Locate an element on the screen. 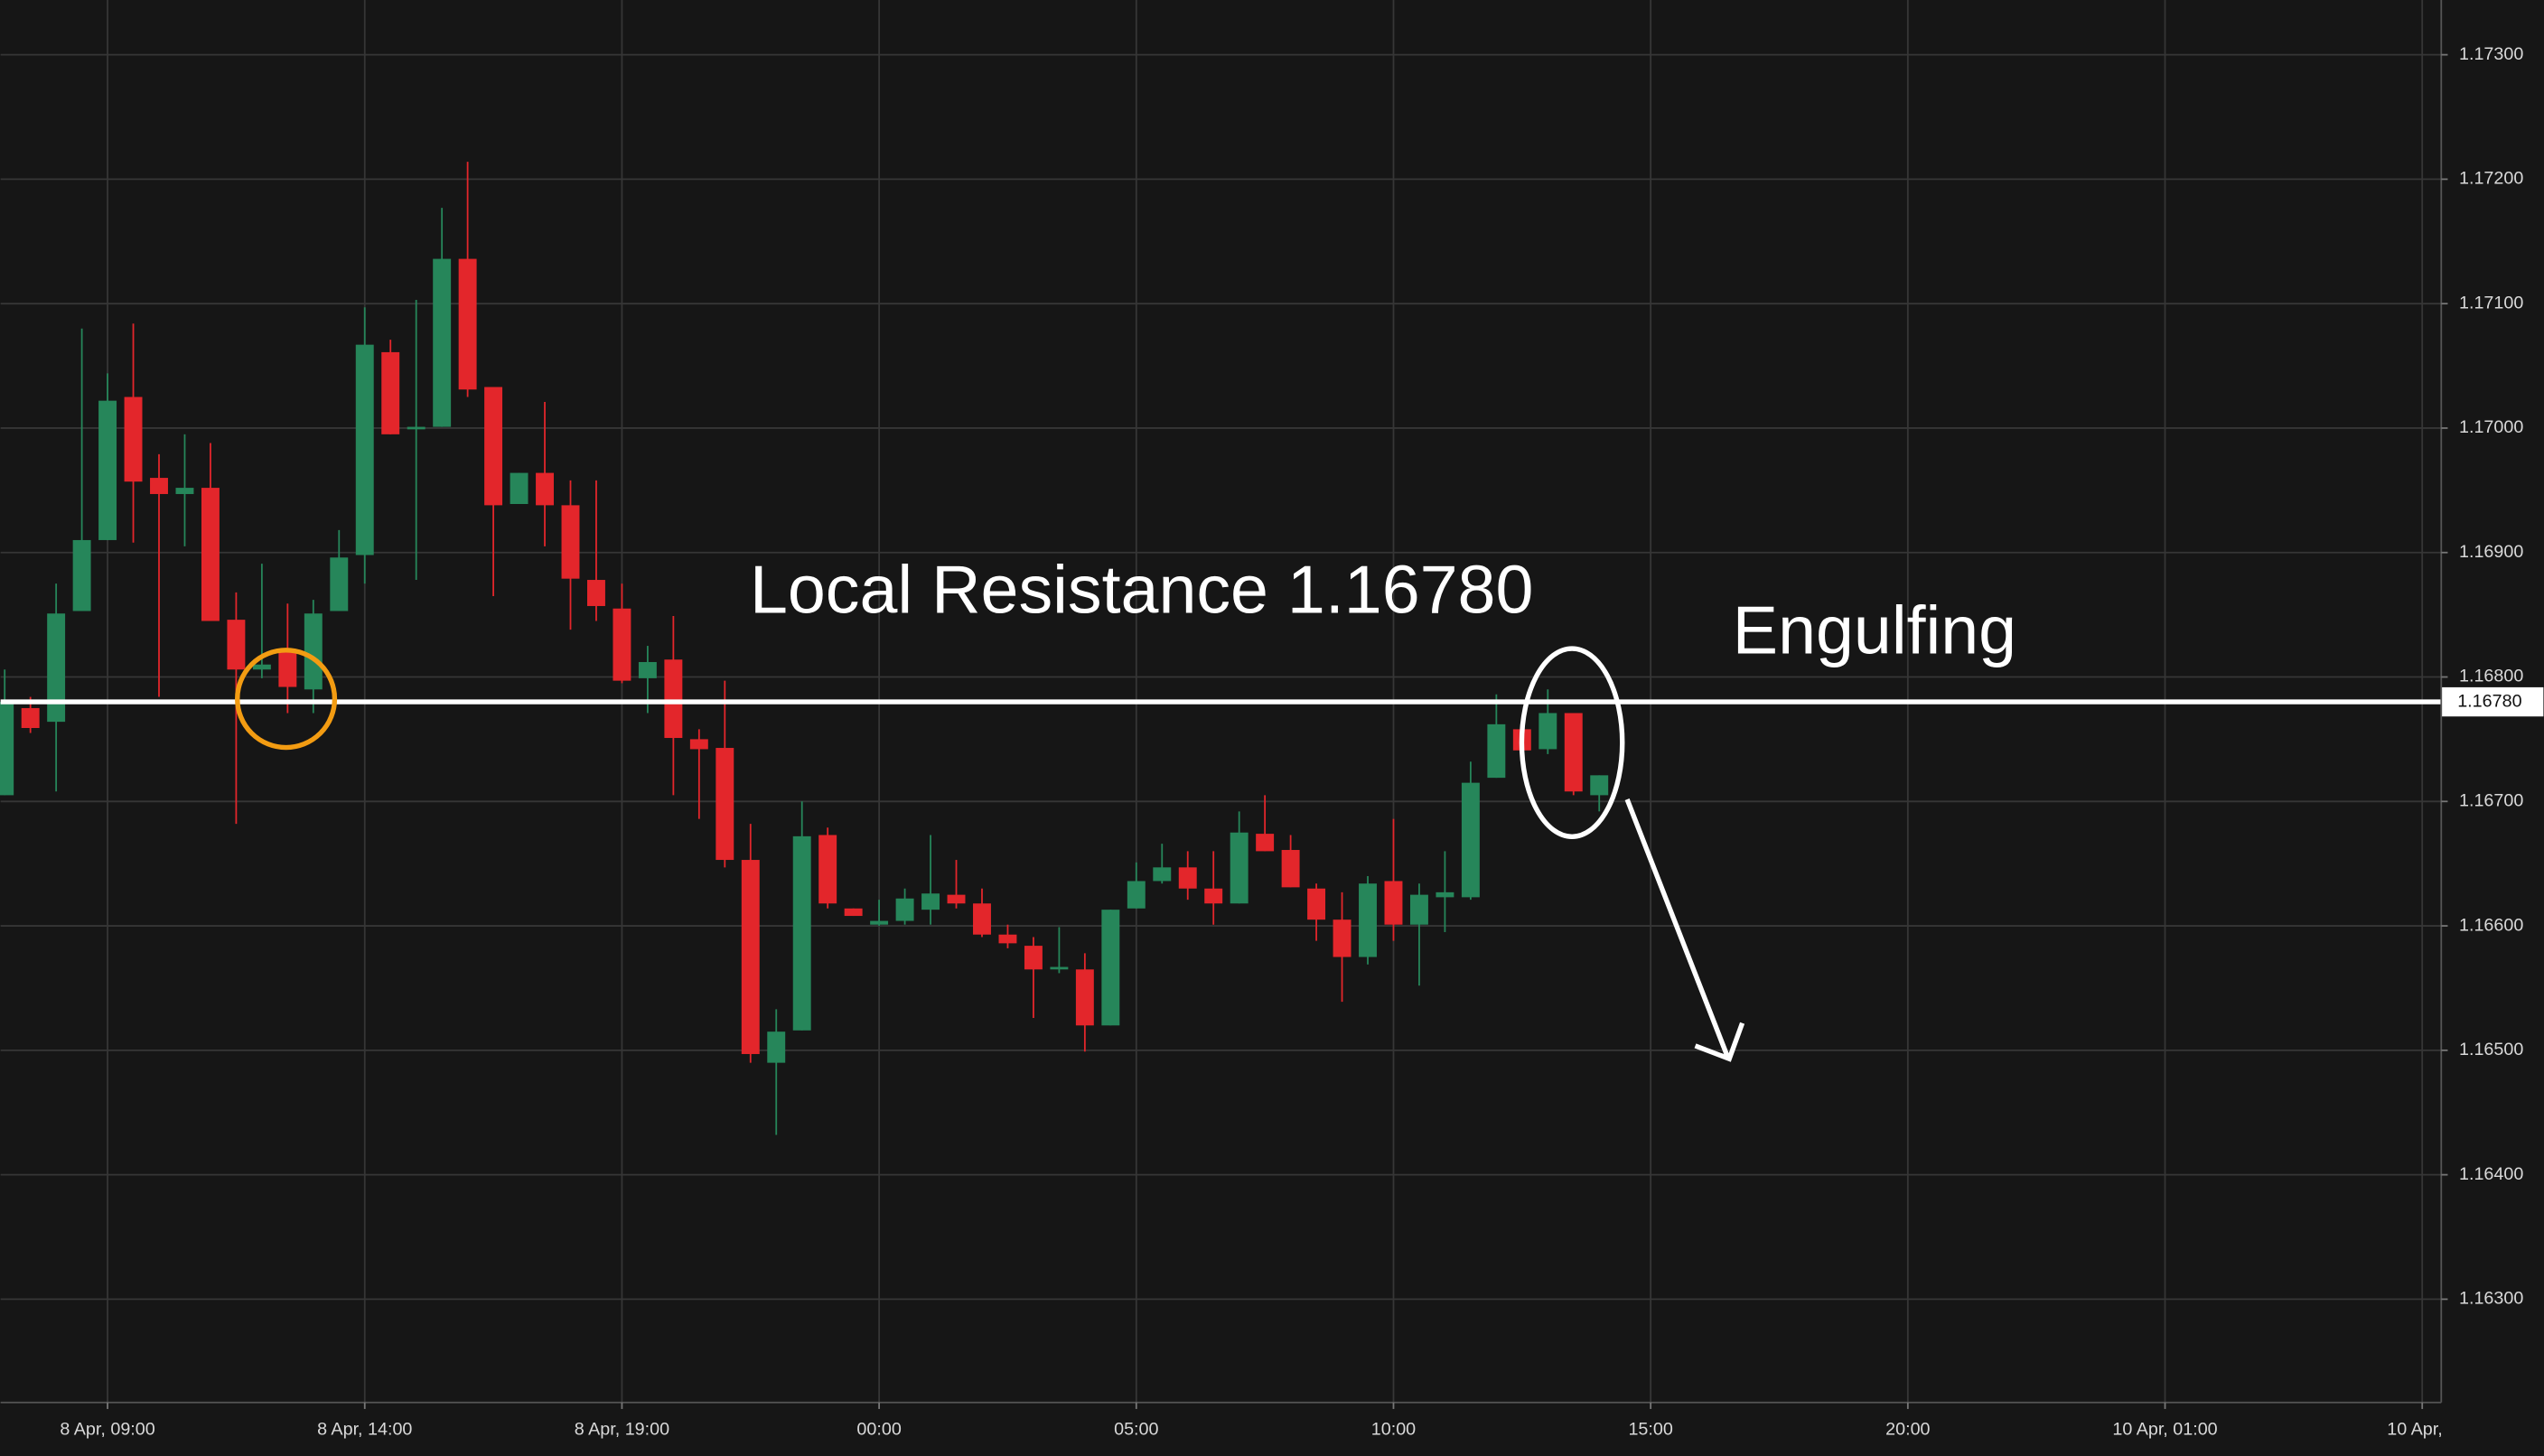 Image resolution: width=2544 pixels, height=1456 pixels. arrow-head is located at coordinates (1719, 1042).